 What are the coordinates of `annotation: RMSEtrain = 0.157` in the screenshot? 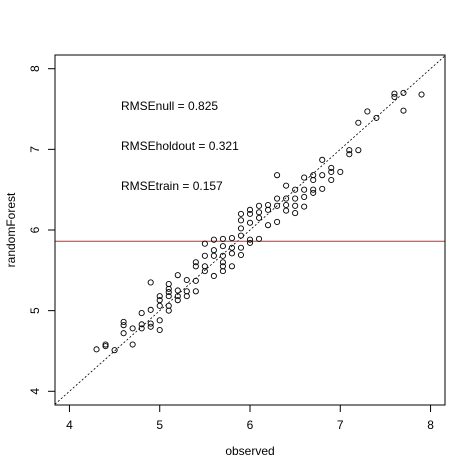 It's located at (172, 186).